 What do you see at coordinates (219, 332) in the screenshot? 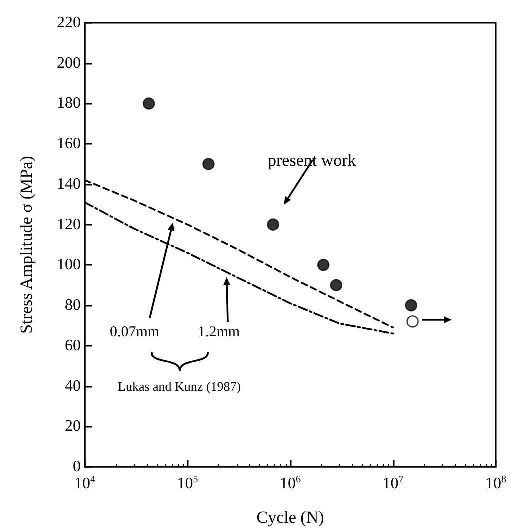
I see `annotation: 1.2mm` at bounding box center [219, 332].